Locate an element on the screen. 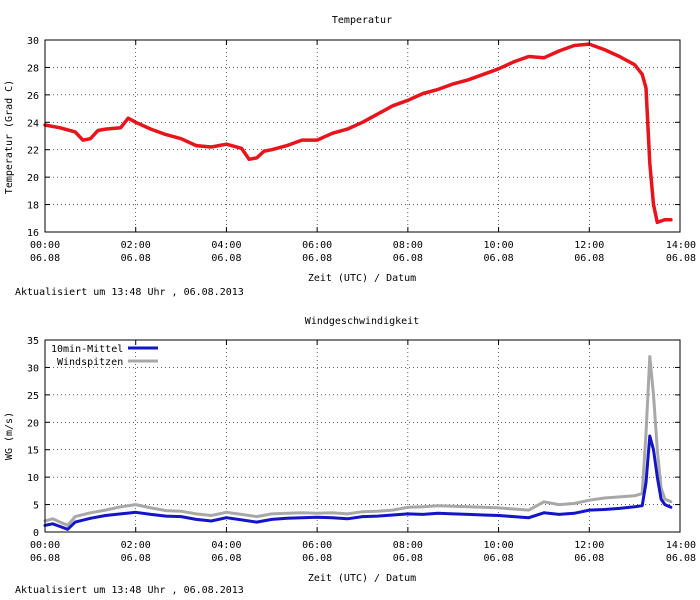  y-tick-label: 22 is located at coordinates (33, 151).